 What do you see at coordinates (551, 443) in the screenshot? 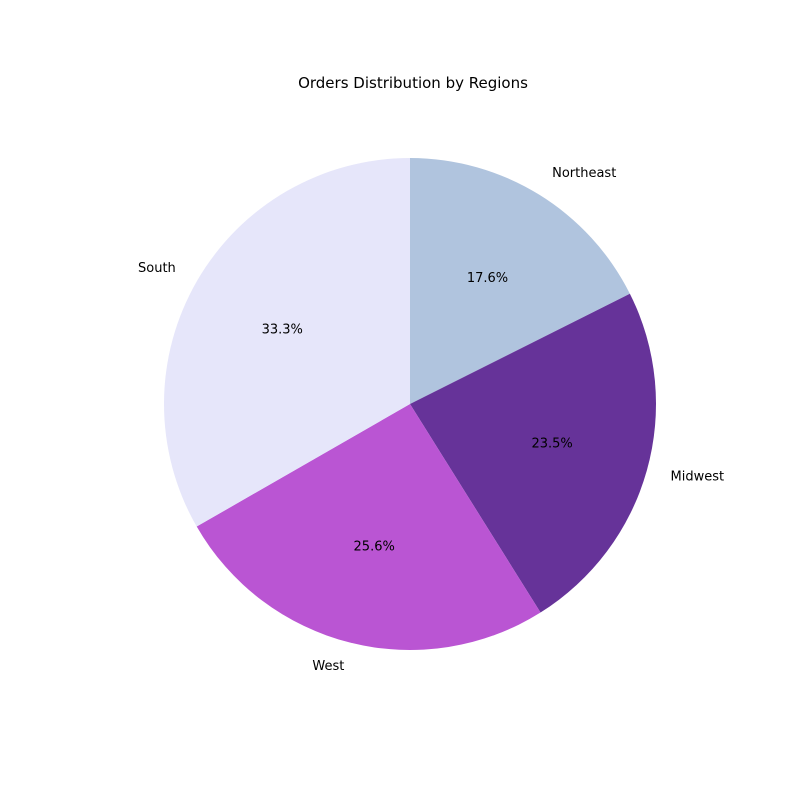
I see `percent-label-midwest: 23.5%` at bounding box center [551, 443].